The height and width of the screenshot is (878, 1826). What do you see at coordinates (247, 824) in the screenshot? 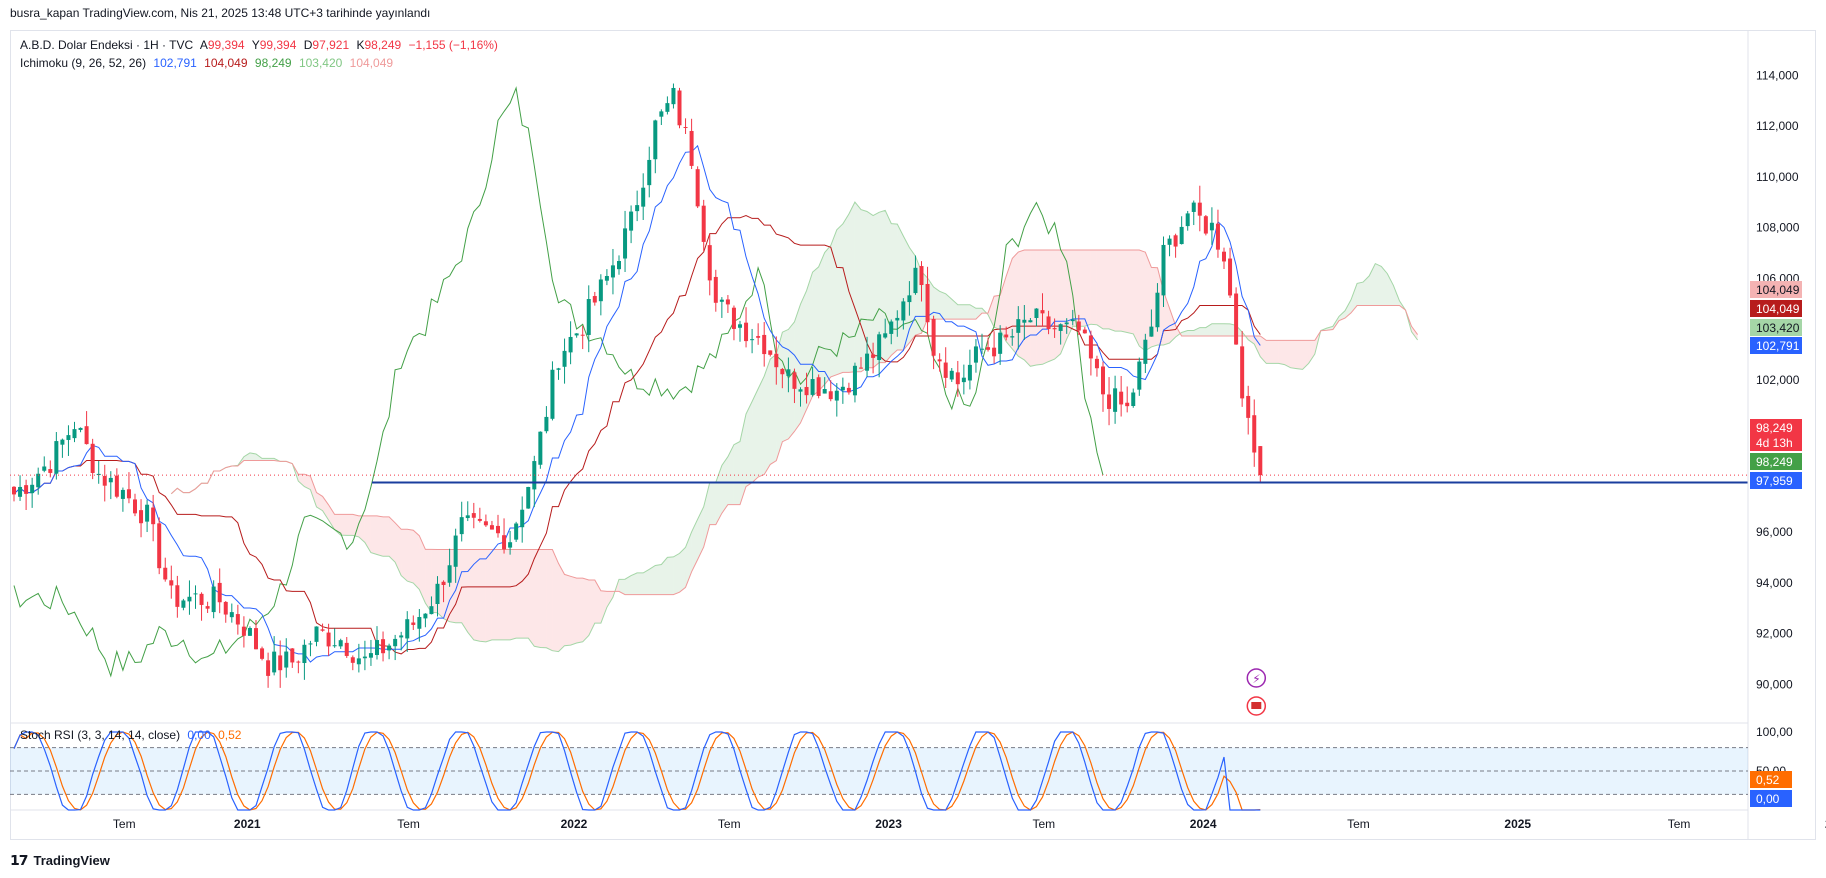
I see `time-tick-label: 2021` at bounding box center [247, 824].